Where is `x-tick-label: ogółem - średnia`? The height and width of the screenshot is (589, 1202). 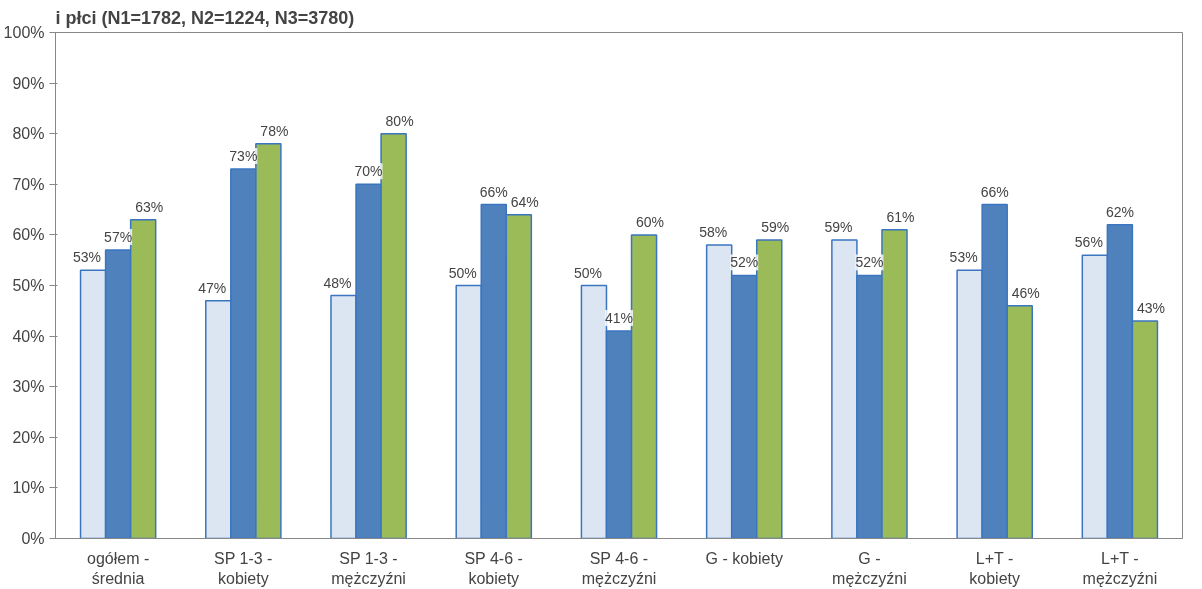
x-tick-label: ogółem - średnia is located at coordinates (118, 568).